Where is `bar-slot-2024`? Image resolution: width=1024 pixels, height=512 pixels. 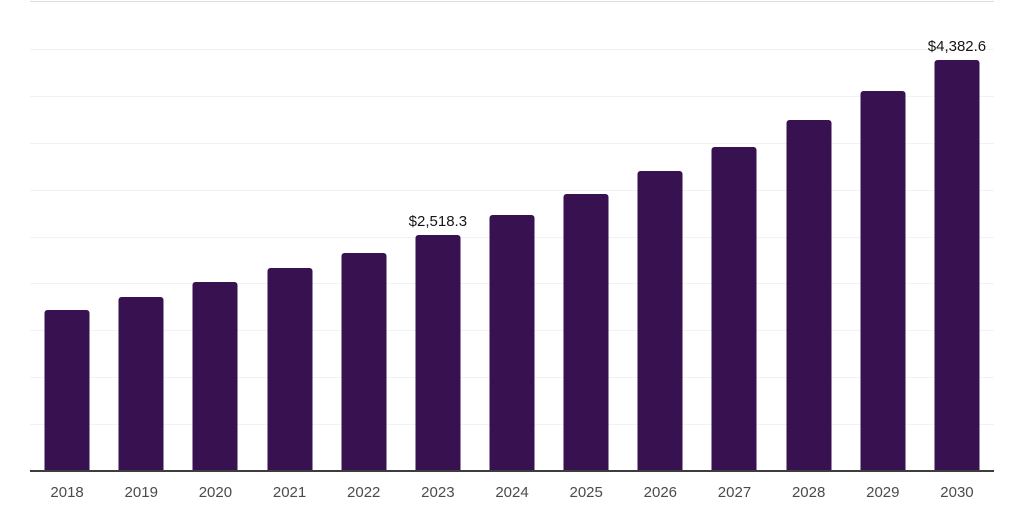
bar-slot-2024 is located at coordinates (512, 236).